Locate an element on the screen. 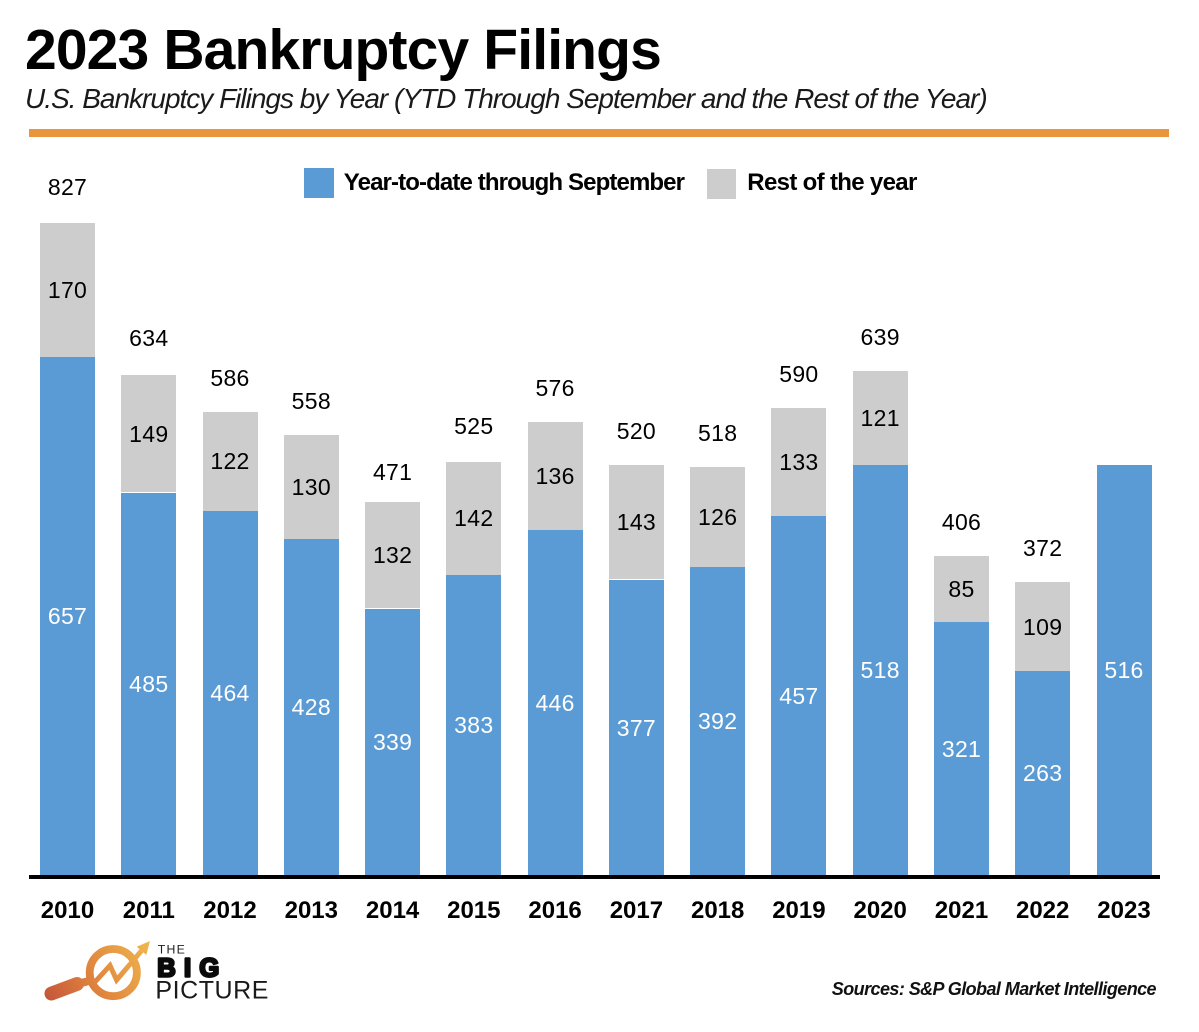  svg-text: PICTURE is located at coordinates (212, 991).